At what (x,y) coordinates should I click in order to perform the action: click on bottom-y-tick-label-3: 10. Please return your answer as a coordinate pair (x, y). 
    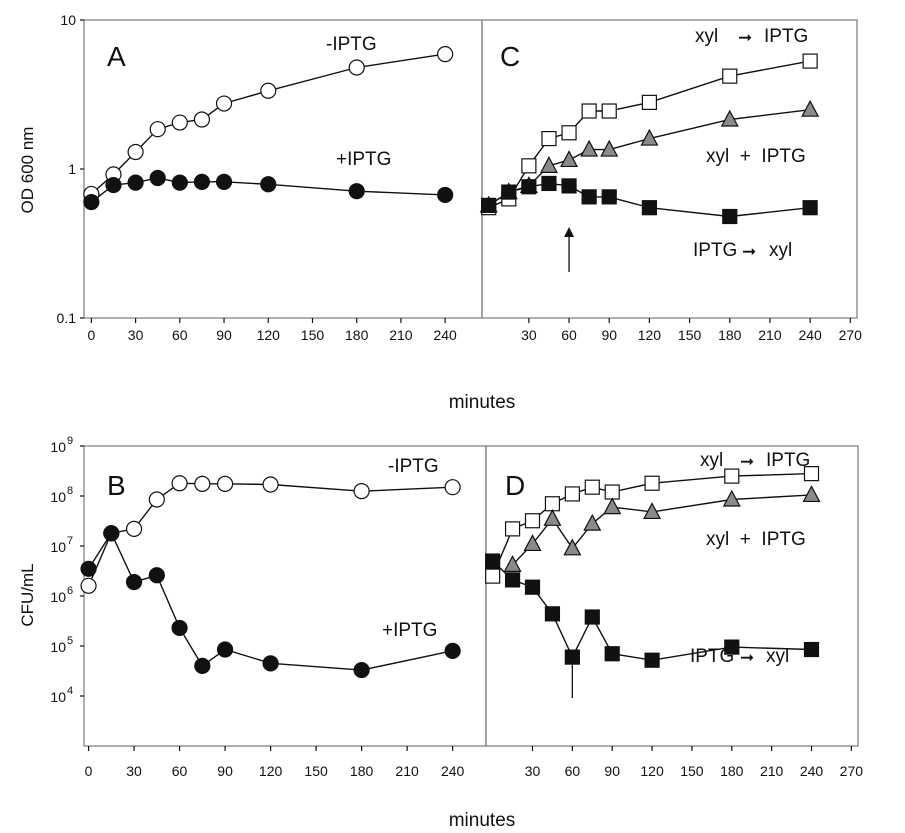
    Looking at the image, I should click on (58, 547).